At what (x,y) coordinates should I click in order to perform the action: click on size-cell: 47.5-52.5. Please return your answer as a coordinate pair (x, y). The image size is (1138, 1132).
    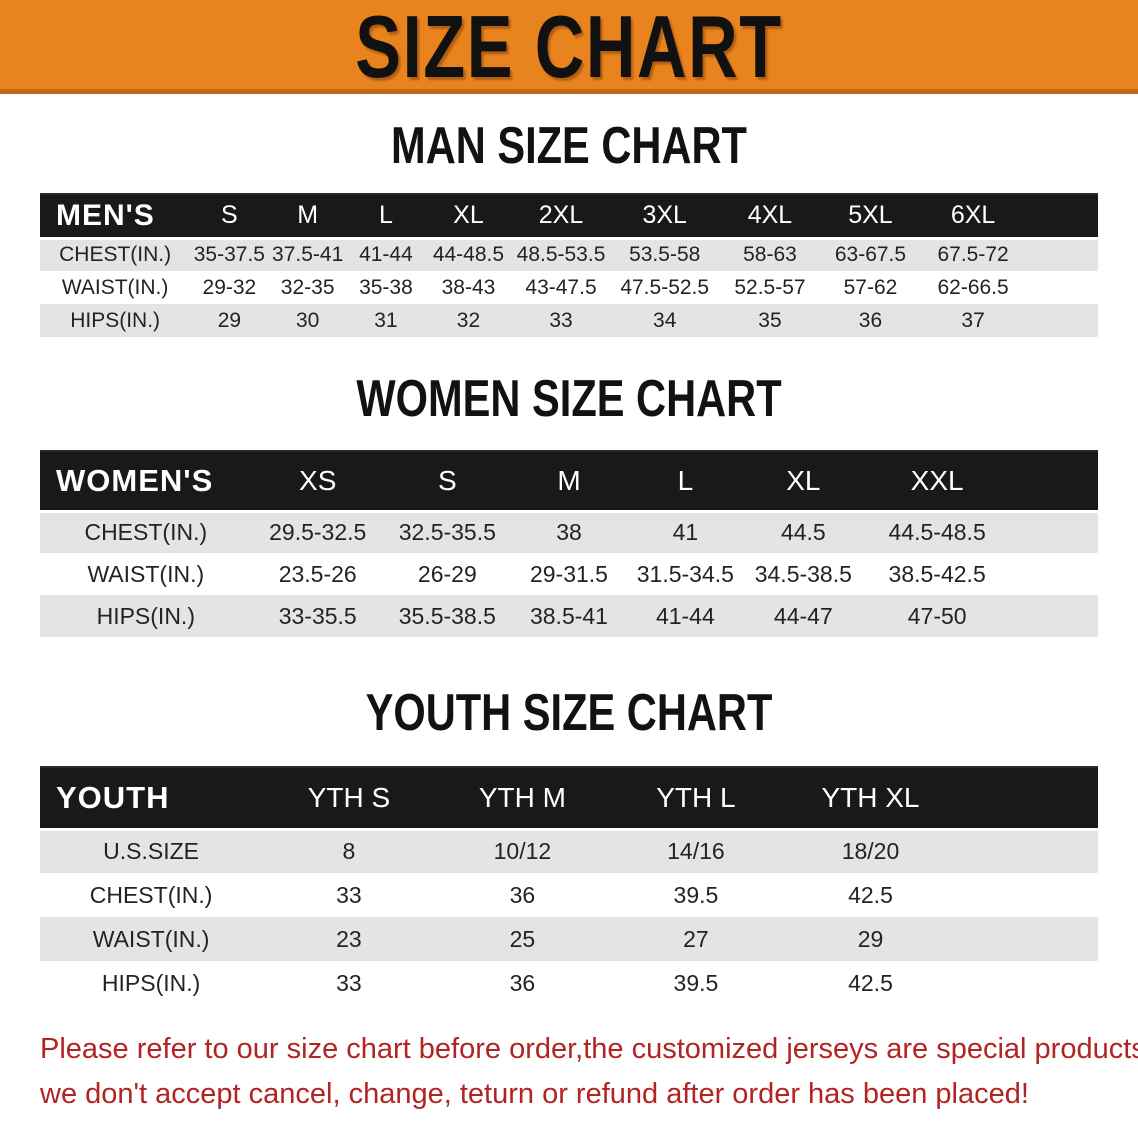
    Looking at the image, I should click on (665, 287).